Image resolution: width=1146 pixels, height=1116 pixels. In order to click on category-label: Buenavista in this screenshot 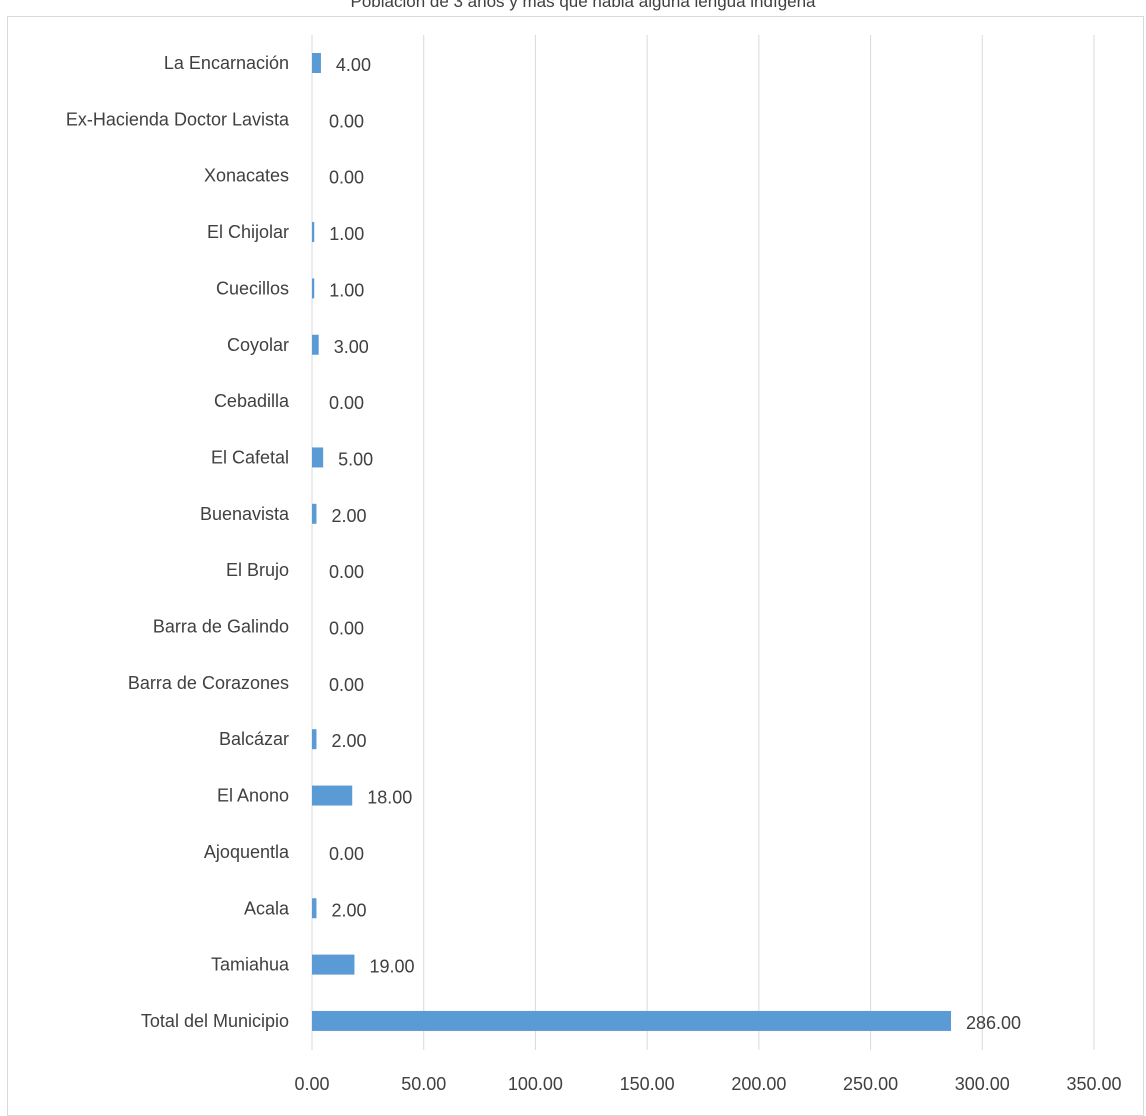, I will do `click(245, 514)`.